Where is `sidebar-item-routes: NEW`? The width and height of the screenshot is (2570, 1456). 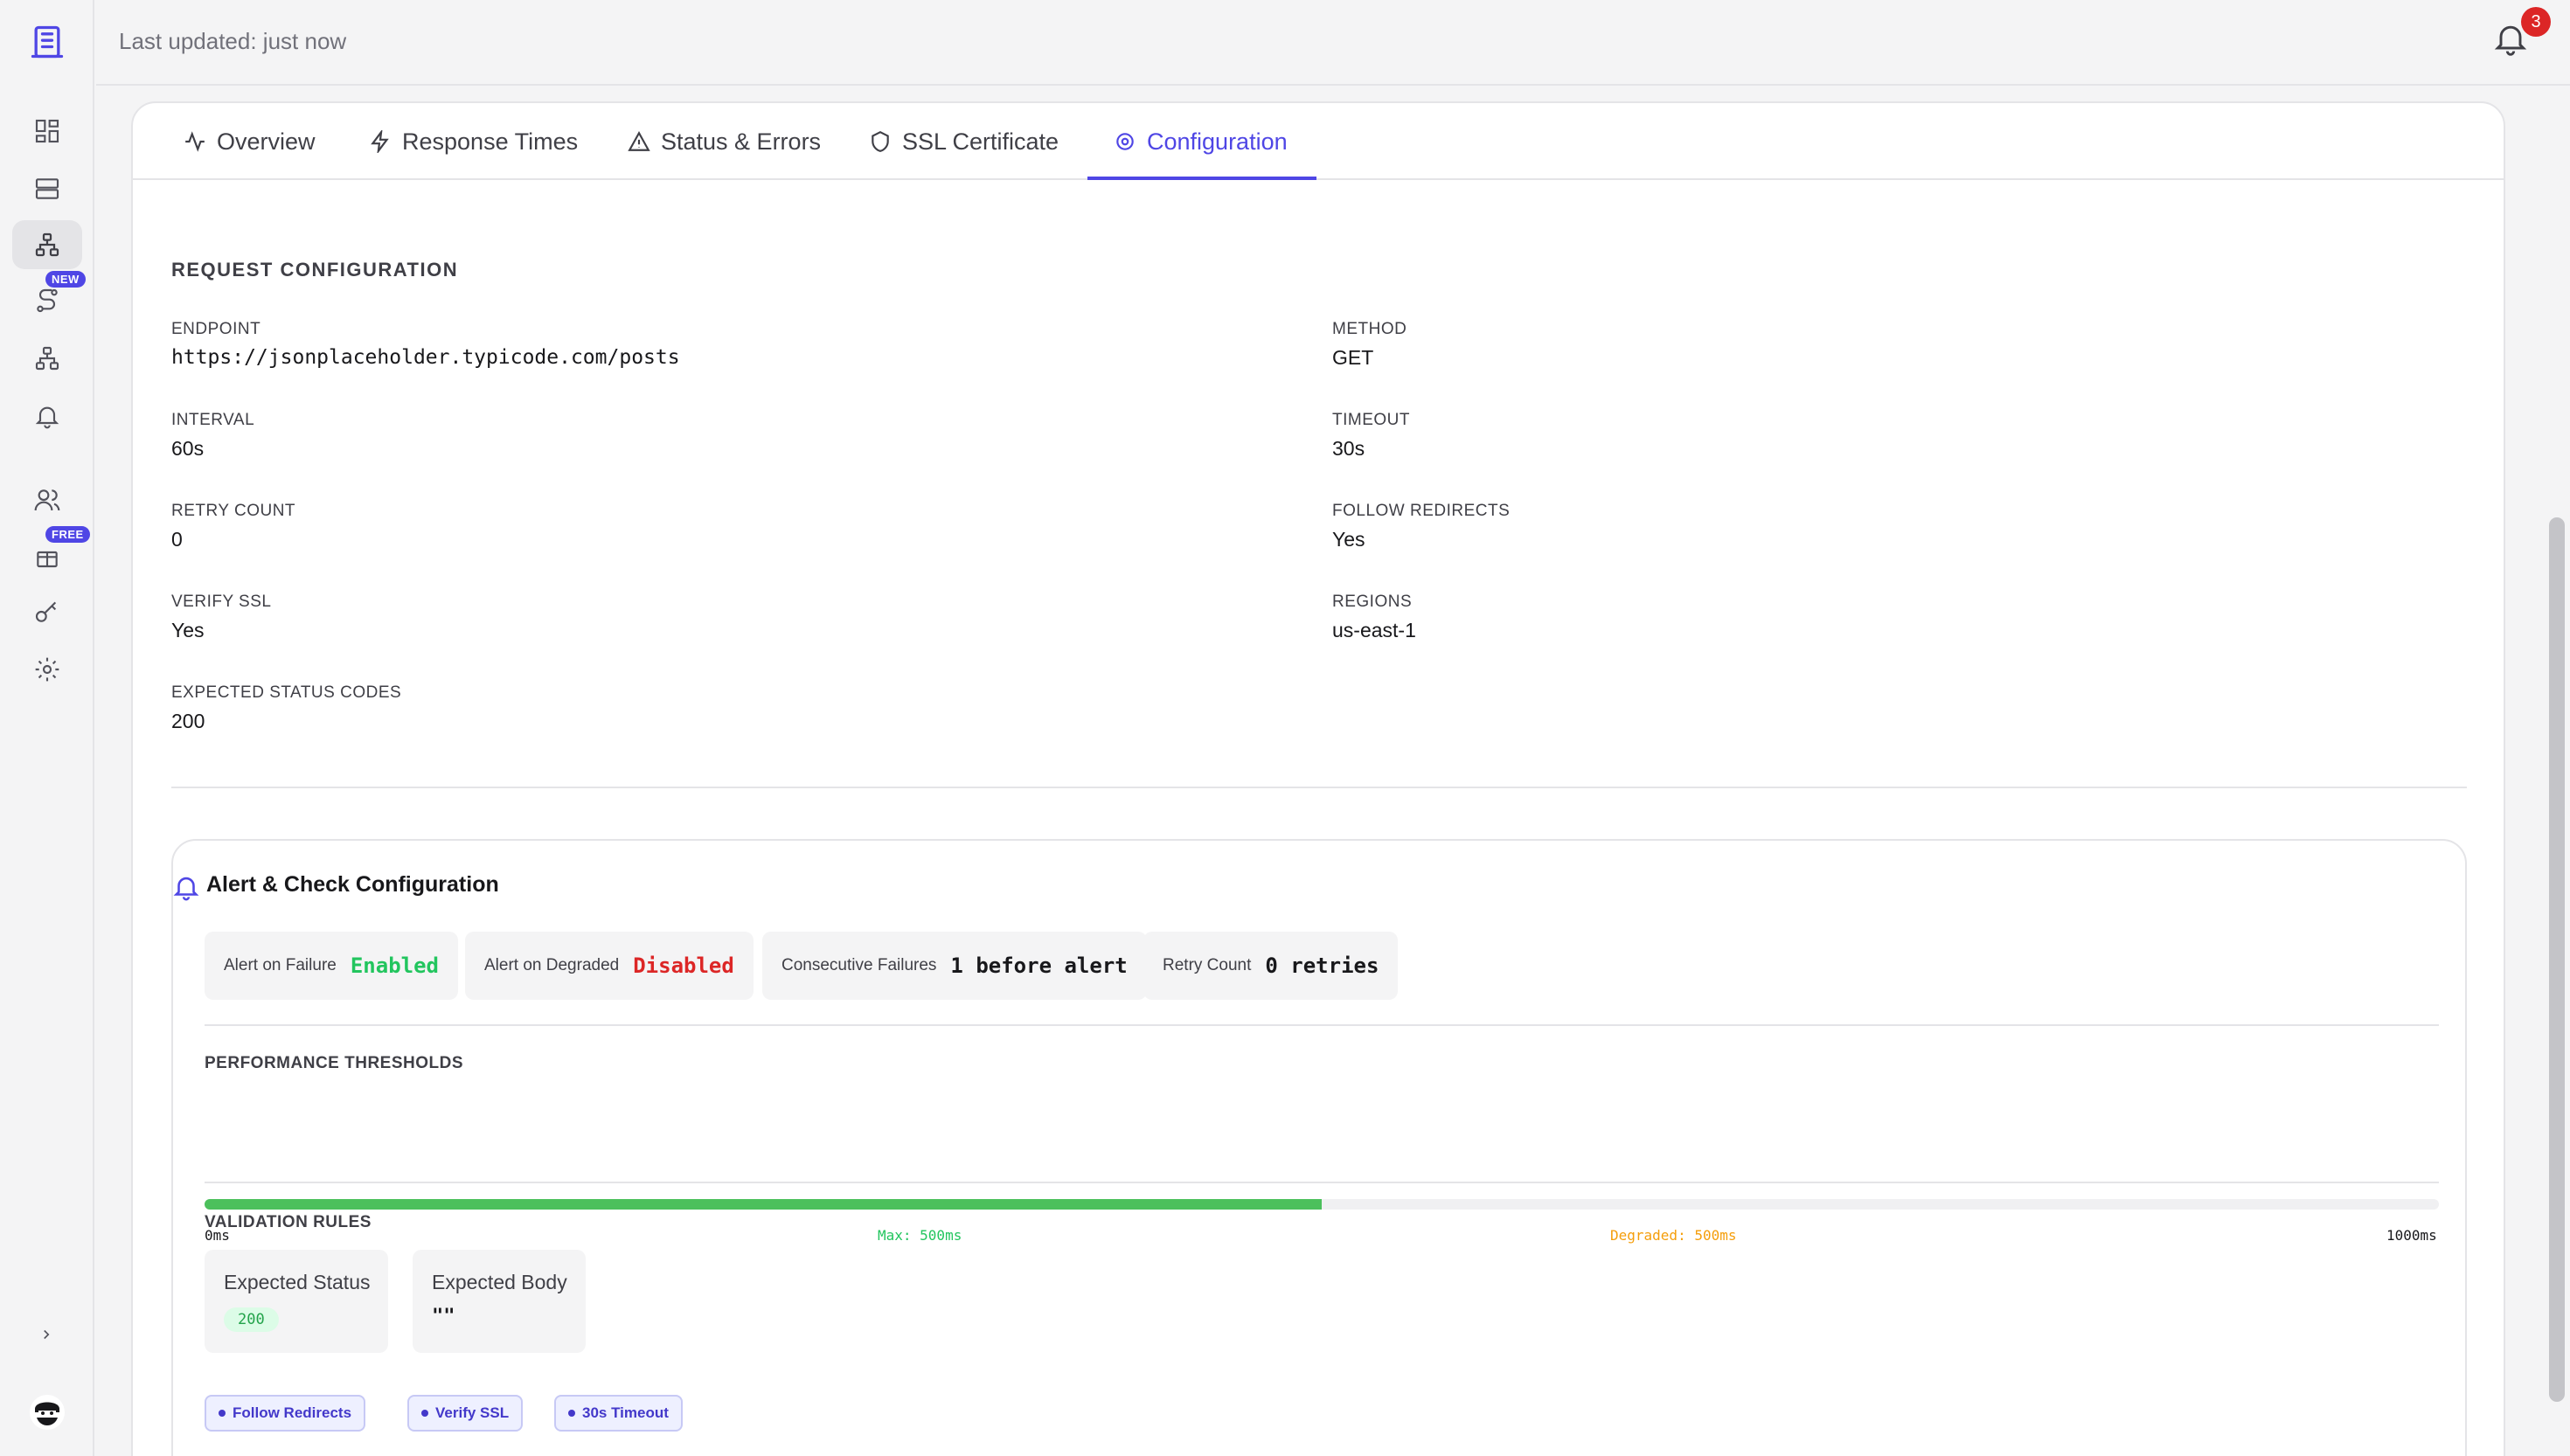 sidebar-item-routes: NEW is located at coordinates (49, 298).